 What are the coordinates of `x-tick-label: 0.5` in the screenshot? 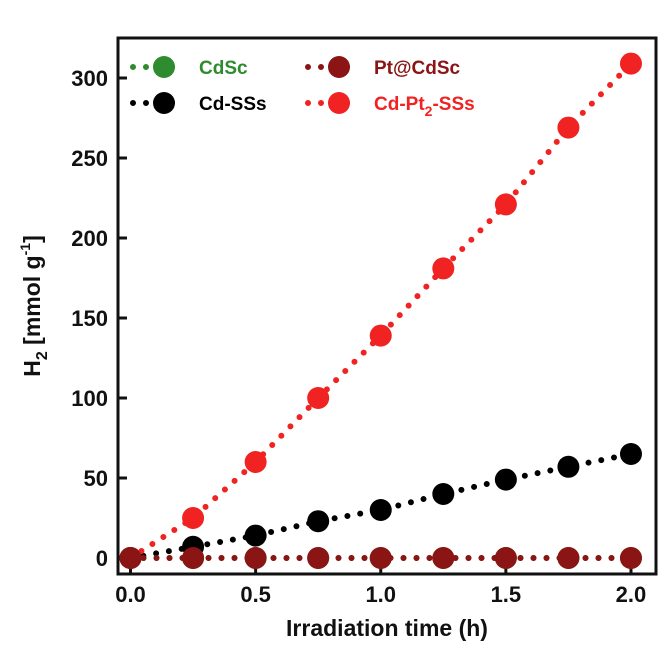 It's located at (255, 594).